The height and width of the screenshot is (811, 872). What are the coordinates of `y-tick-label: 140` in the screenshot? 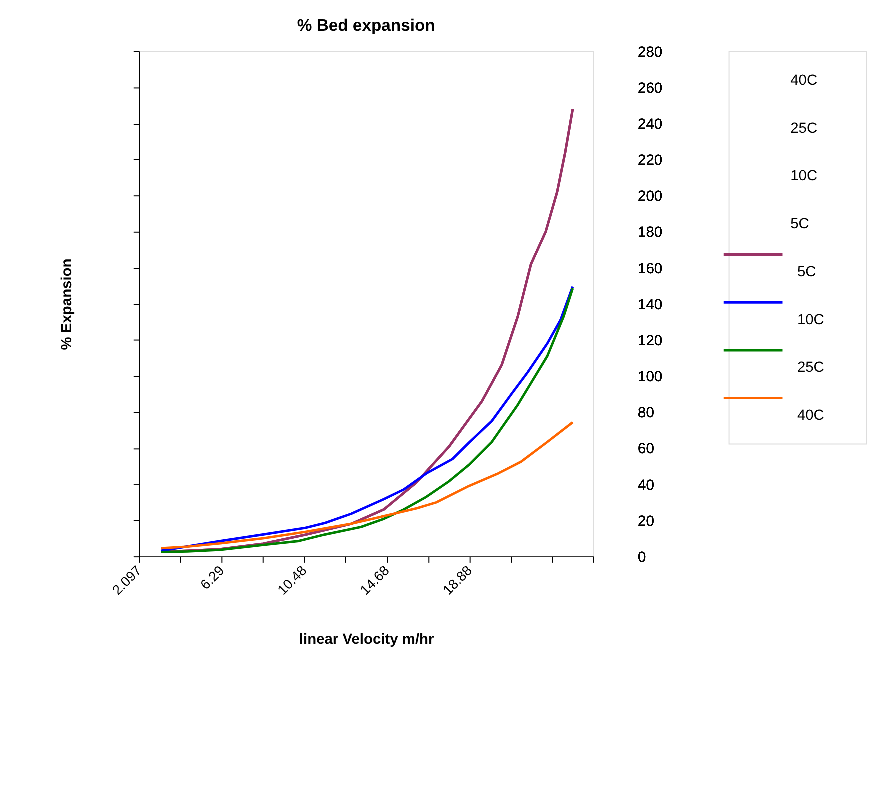 It's located at (650, 305).